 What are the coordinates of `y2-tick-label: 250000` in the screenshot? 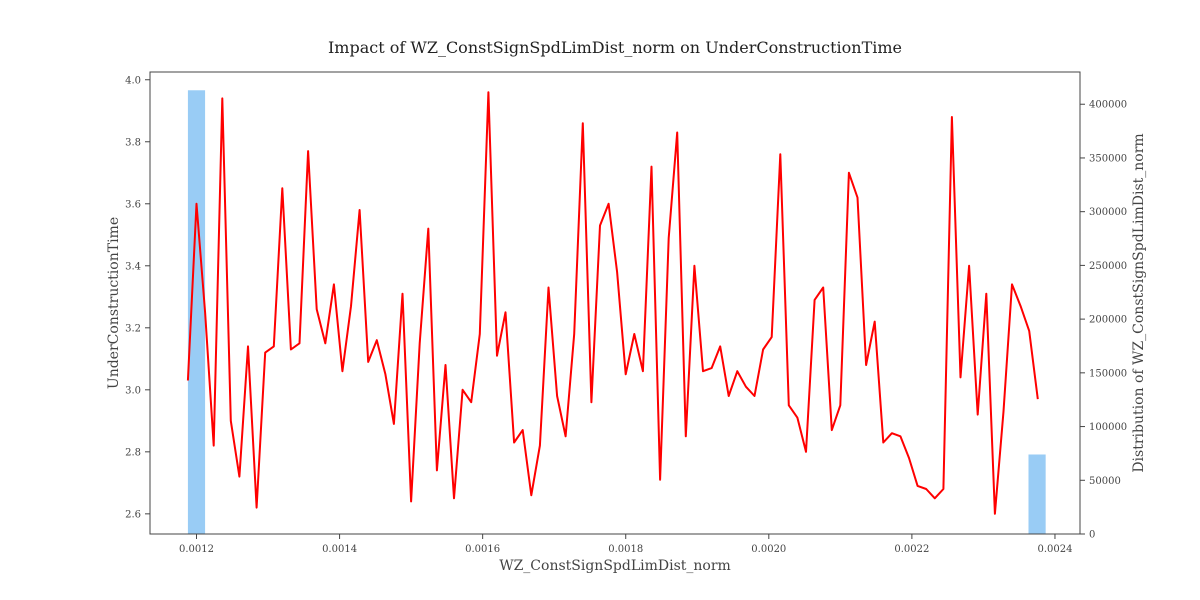 It's located at (1108, 266).